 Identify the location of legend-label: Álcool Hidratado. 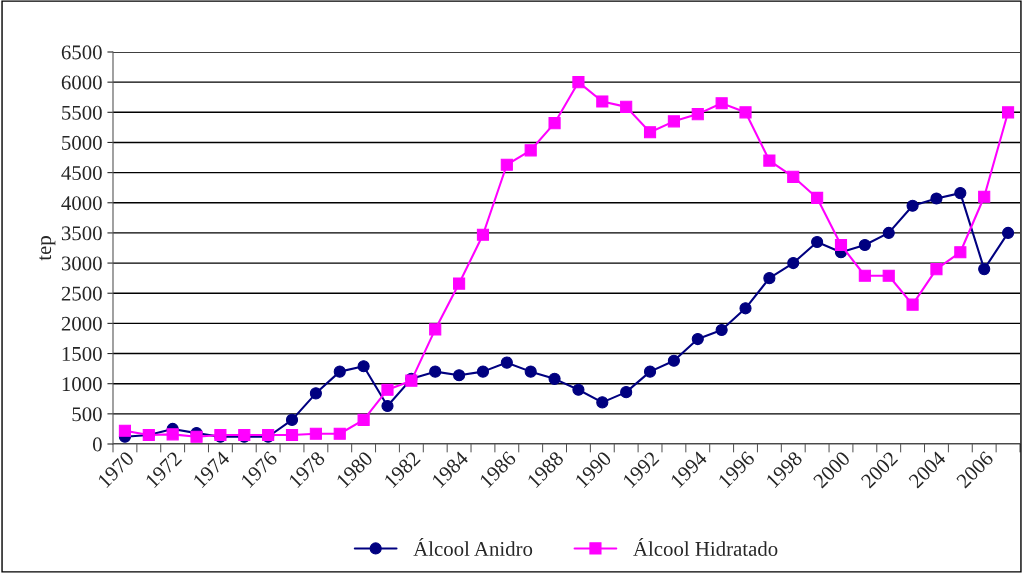
(705, 546).